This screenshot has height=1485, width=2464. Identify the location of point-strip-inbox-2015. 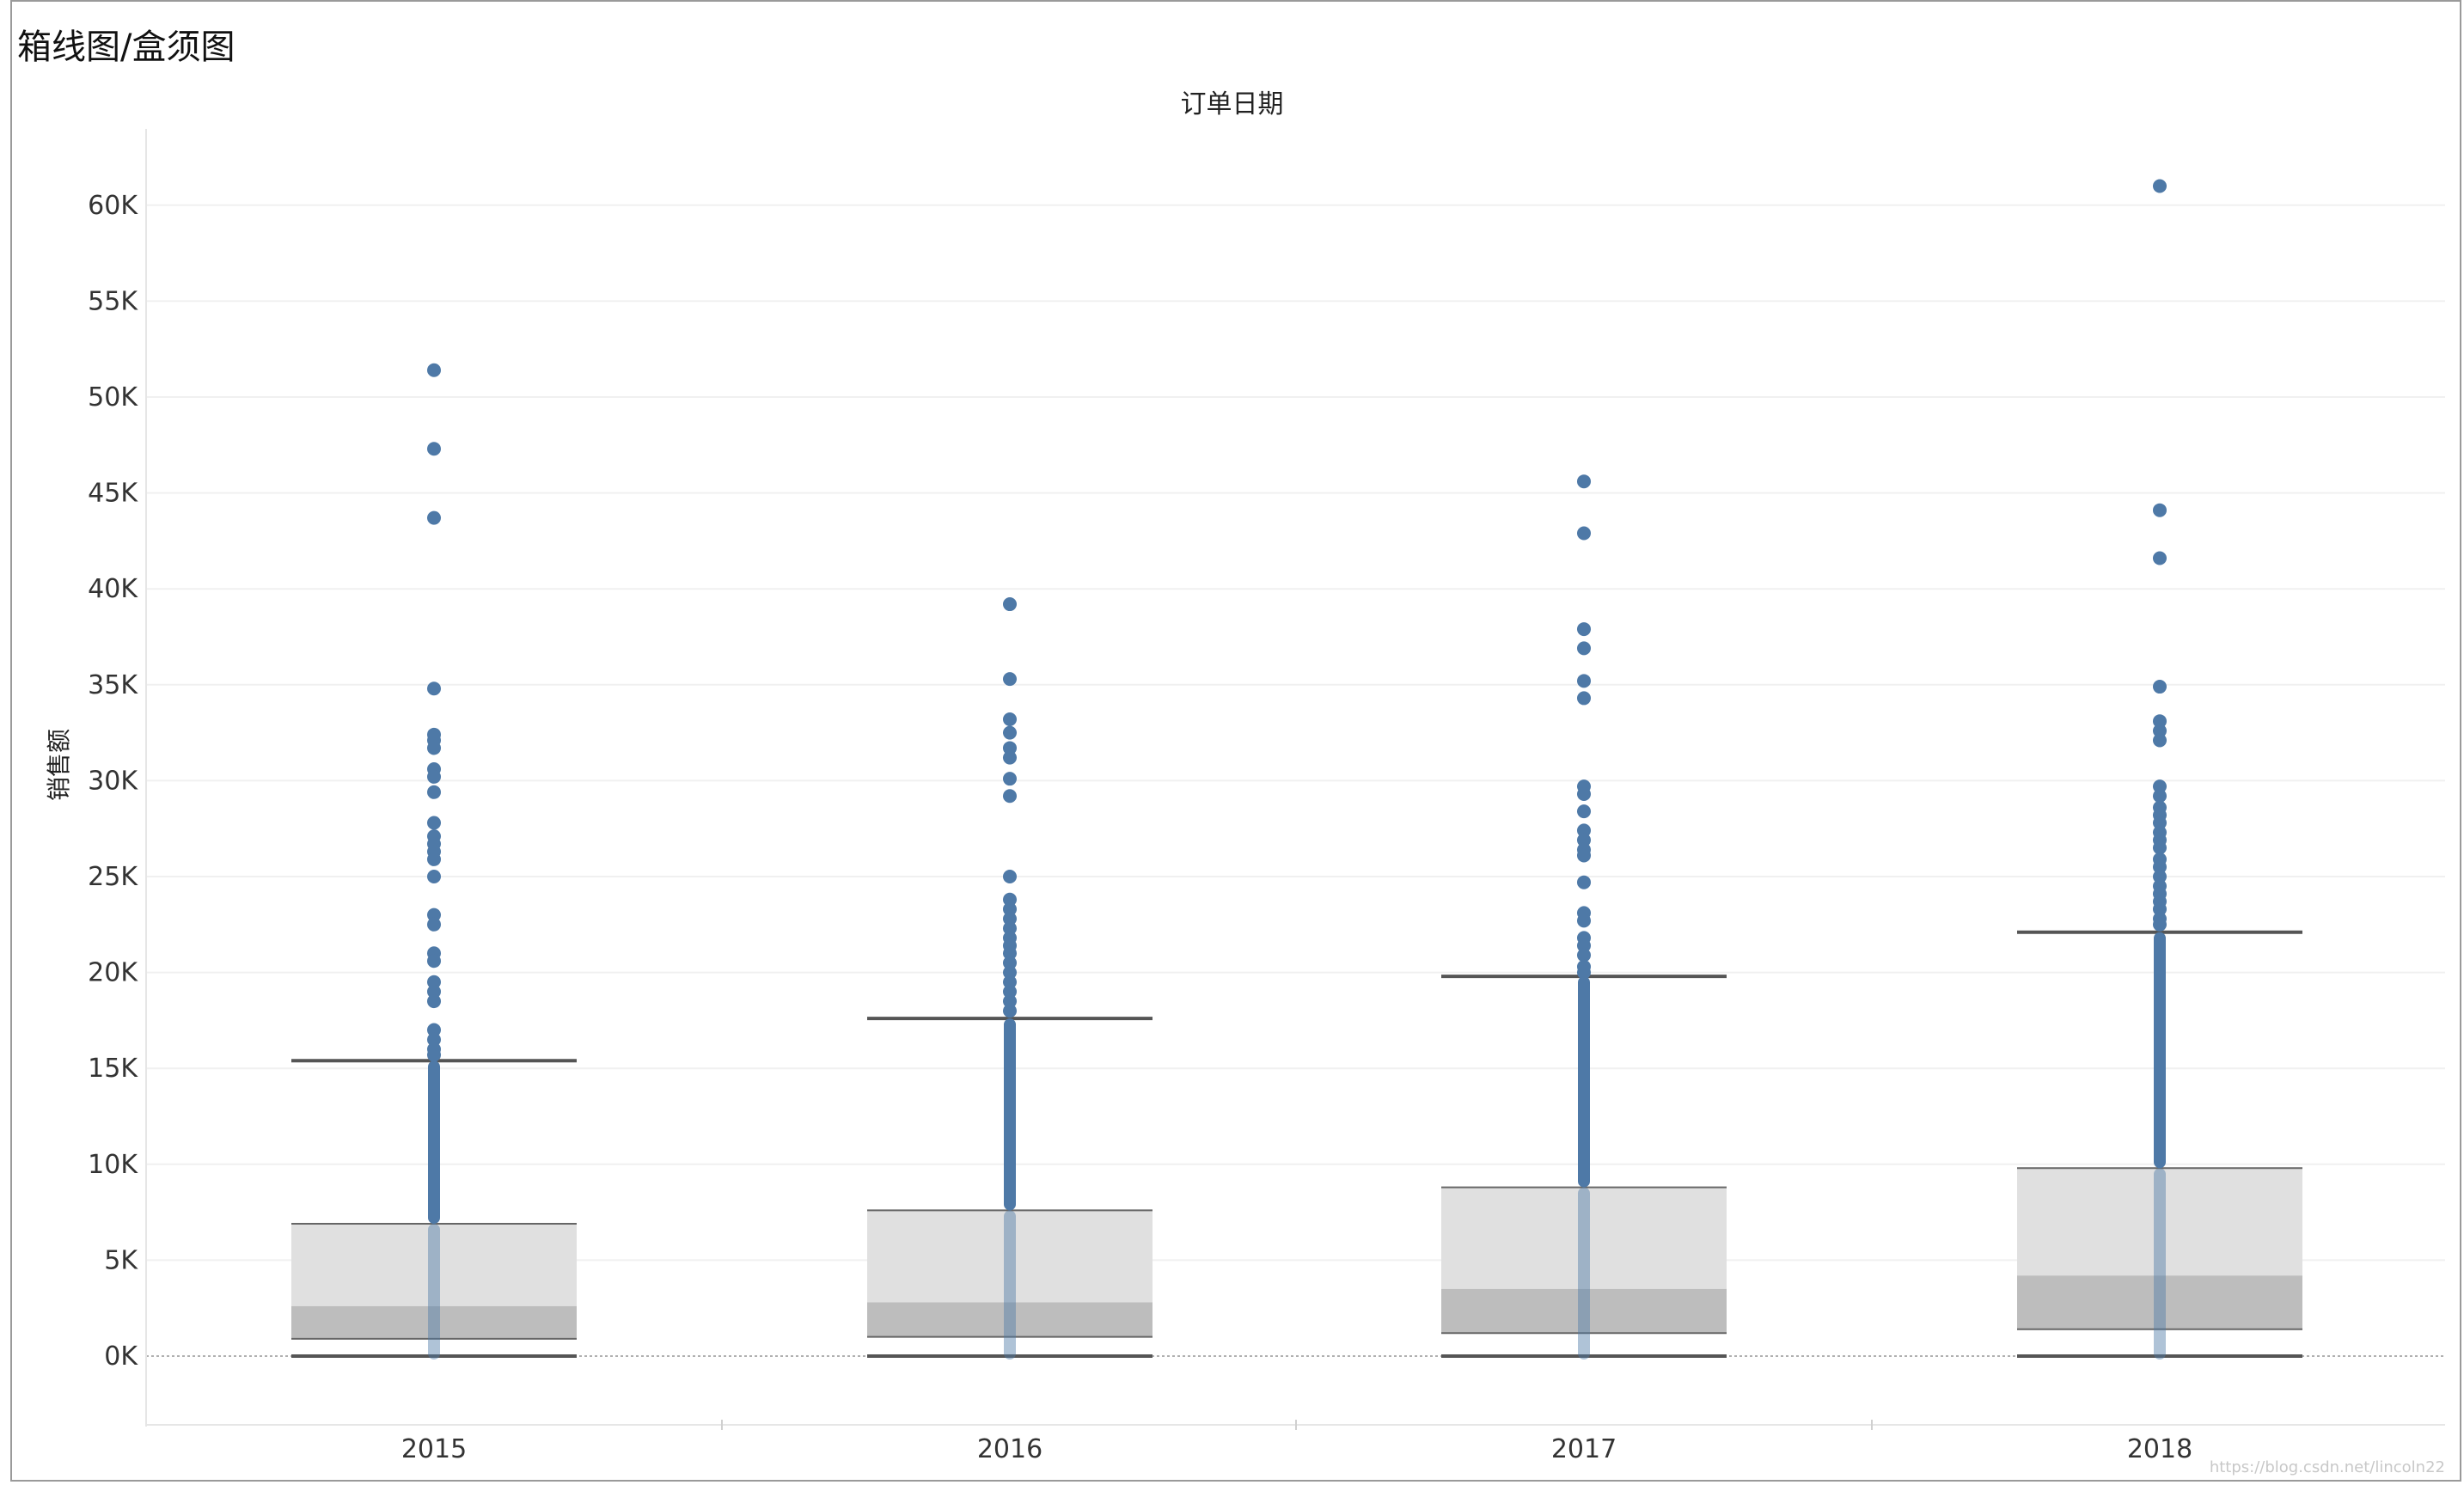
(434, 1291).